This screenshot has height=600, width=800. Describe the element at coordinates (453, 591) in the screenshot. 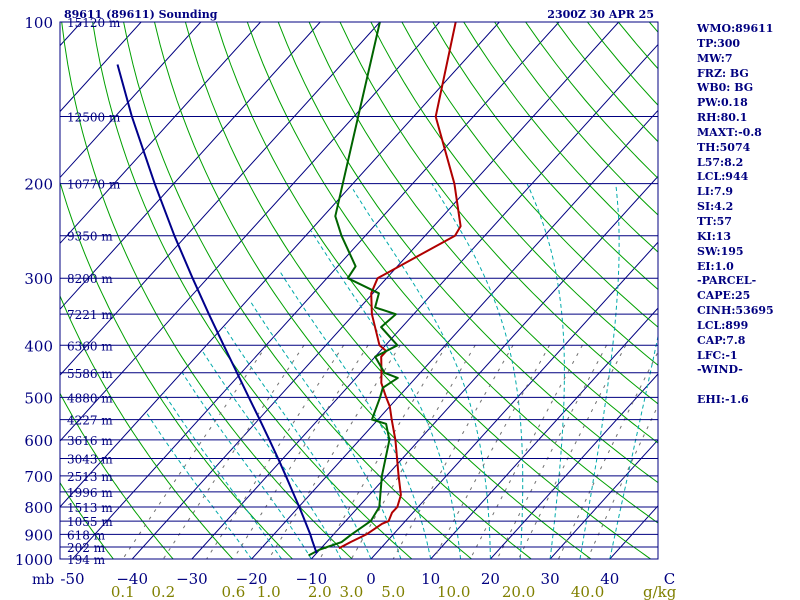

I see `mixing-ratio-tick-label: 10.0` at that location.